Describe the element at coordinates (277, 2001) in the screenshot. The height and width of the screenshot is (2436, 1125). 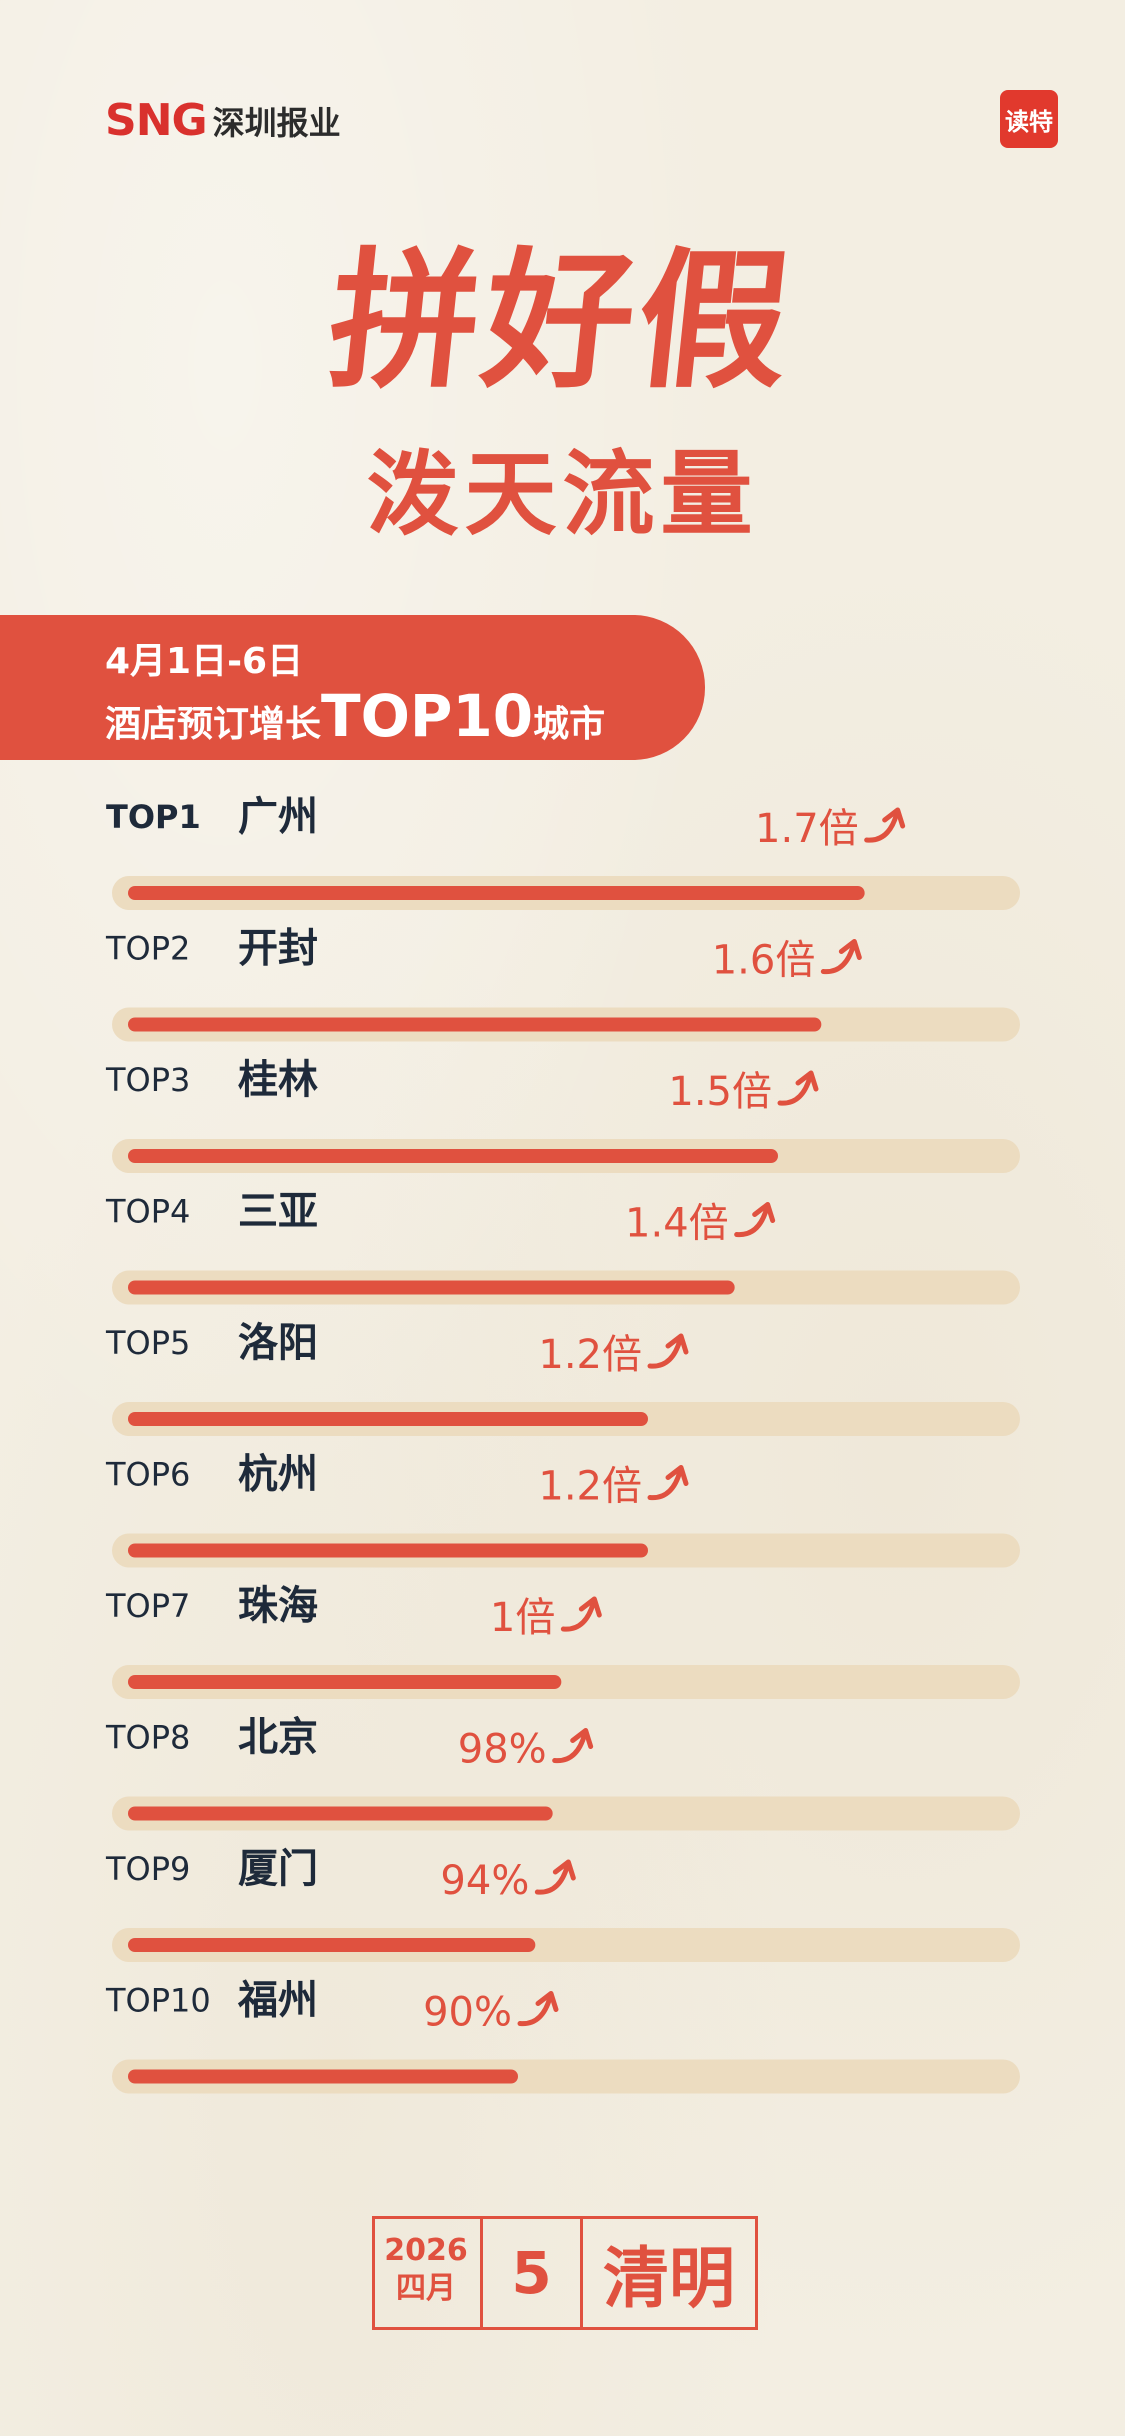
I see `city-label: 福州` at that location.